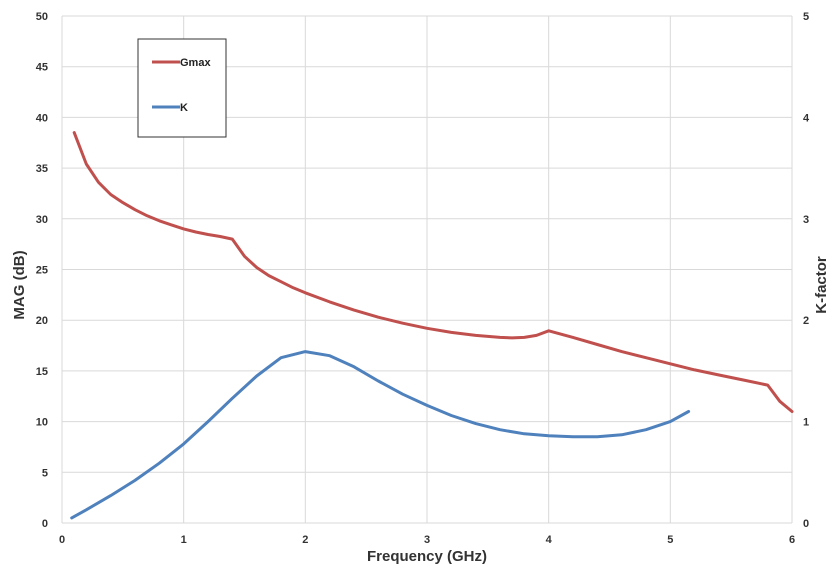 The width and height of the screenshot is (835, 573). Describe the element at coordinates (42, 118) in the screenshot. I see `y-left-tick-label: 40` at that location.